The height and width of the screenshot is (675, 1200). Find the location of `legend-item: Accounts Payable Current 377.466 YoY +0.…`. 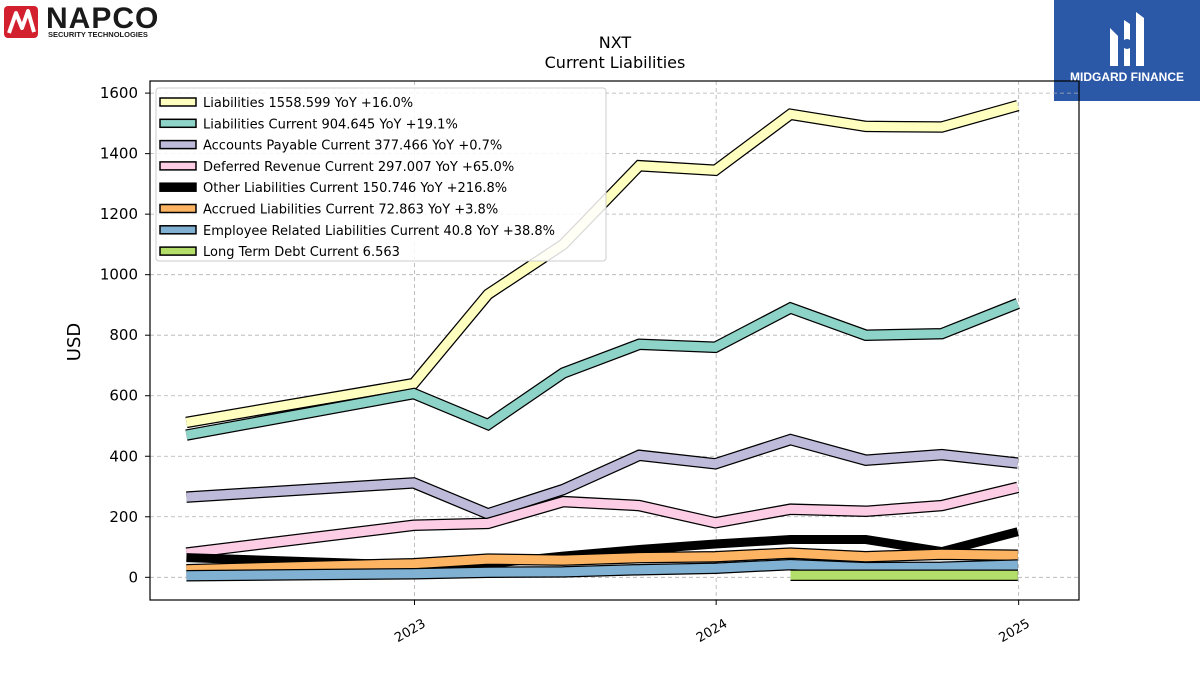

legend-item: Accounts Payable Current 377.466 YoY +0.… is located at coordinates (330, 146).